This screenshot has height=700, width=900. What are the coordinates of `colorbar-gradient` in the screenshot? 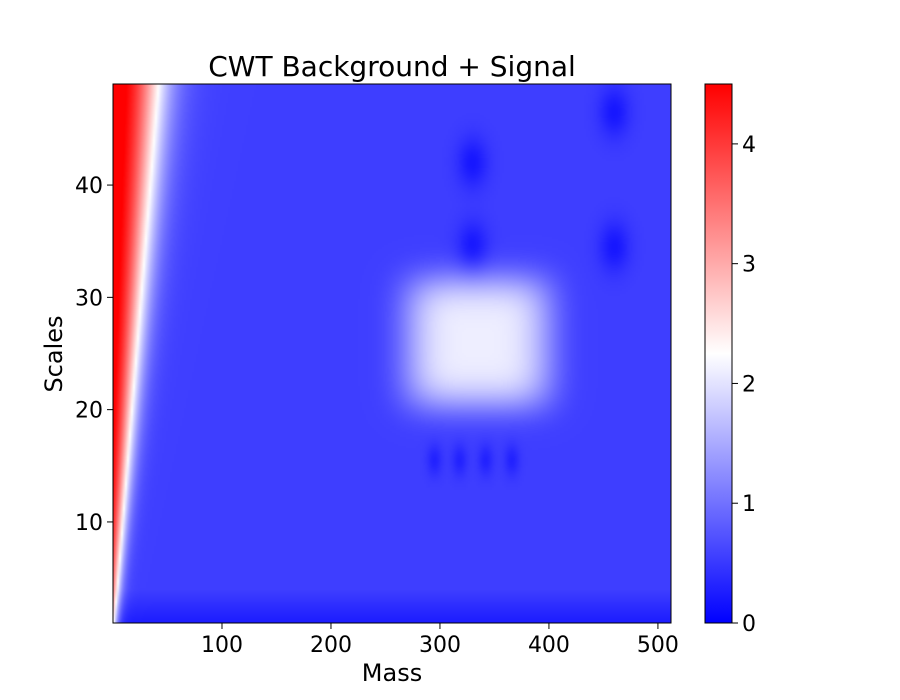 It's located at (718, 353).